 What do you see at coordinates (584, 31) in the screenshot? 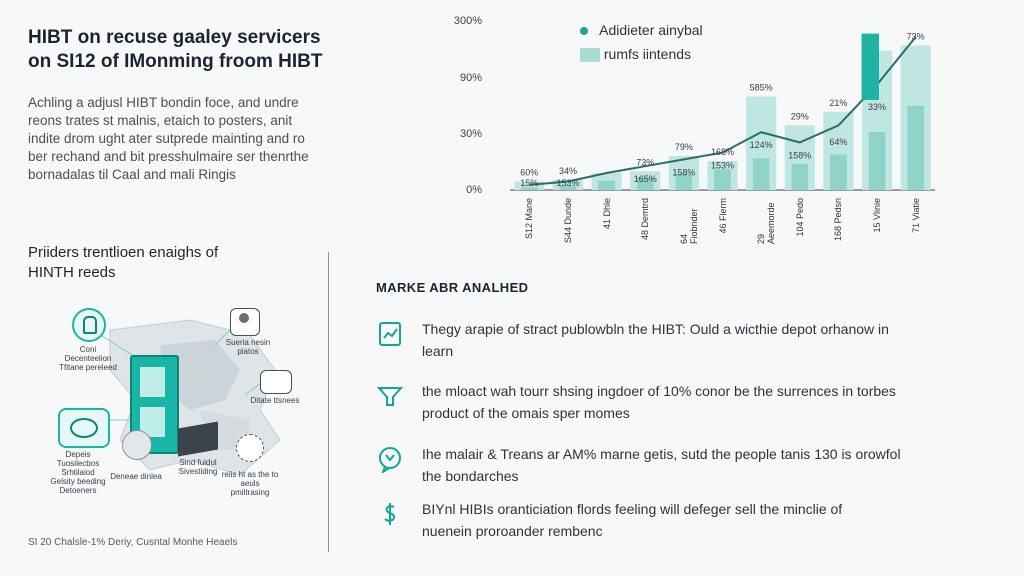
I see `legend-dot-icon` at bounding box center [584, 31].